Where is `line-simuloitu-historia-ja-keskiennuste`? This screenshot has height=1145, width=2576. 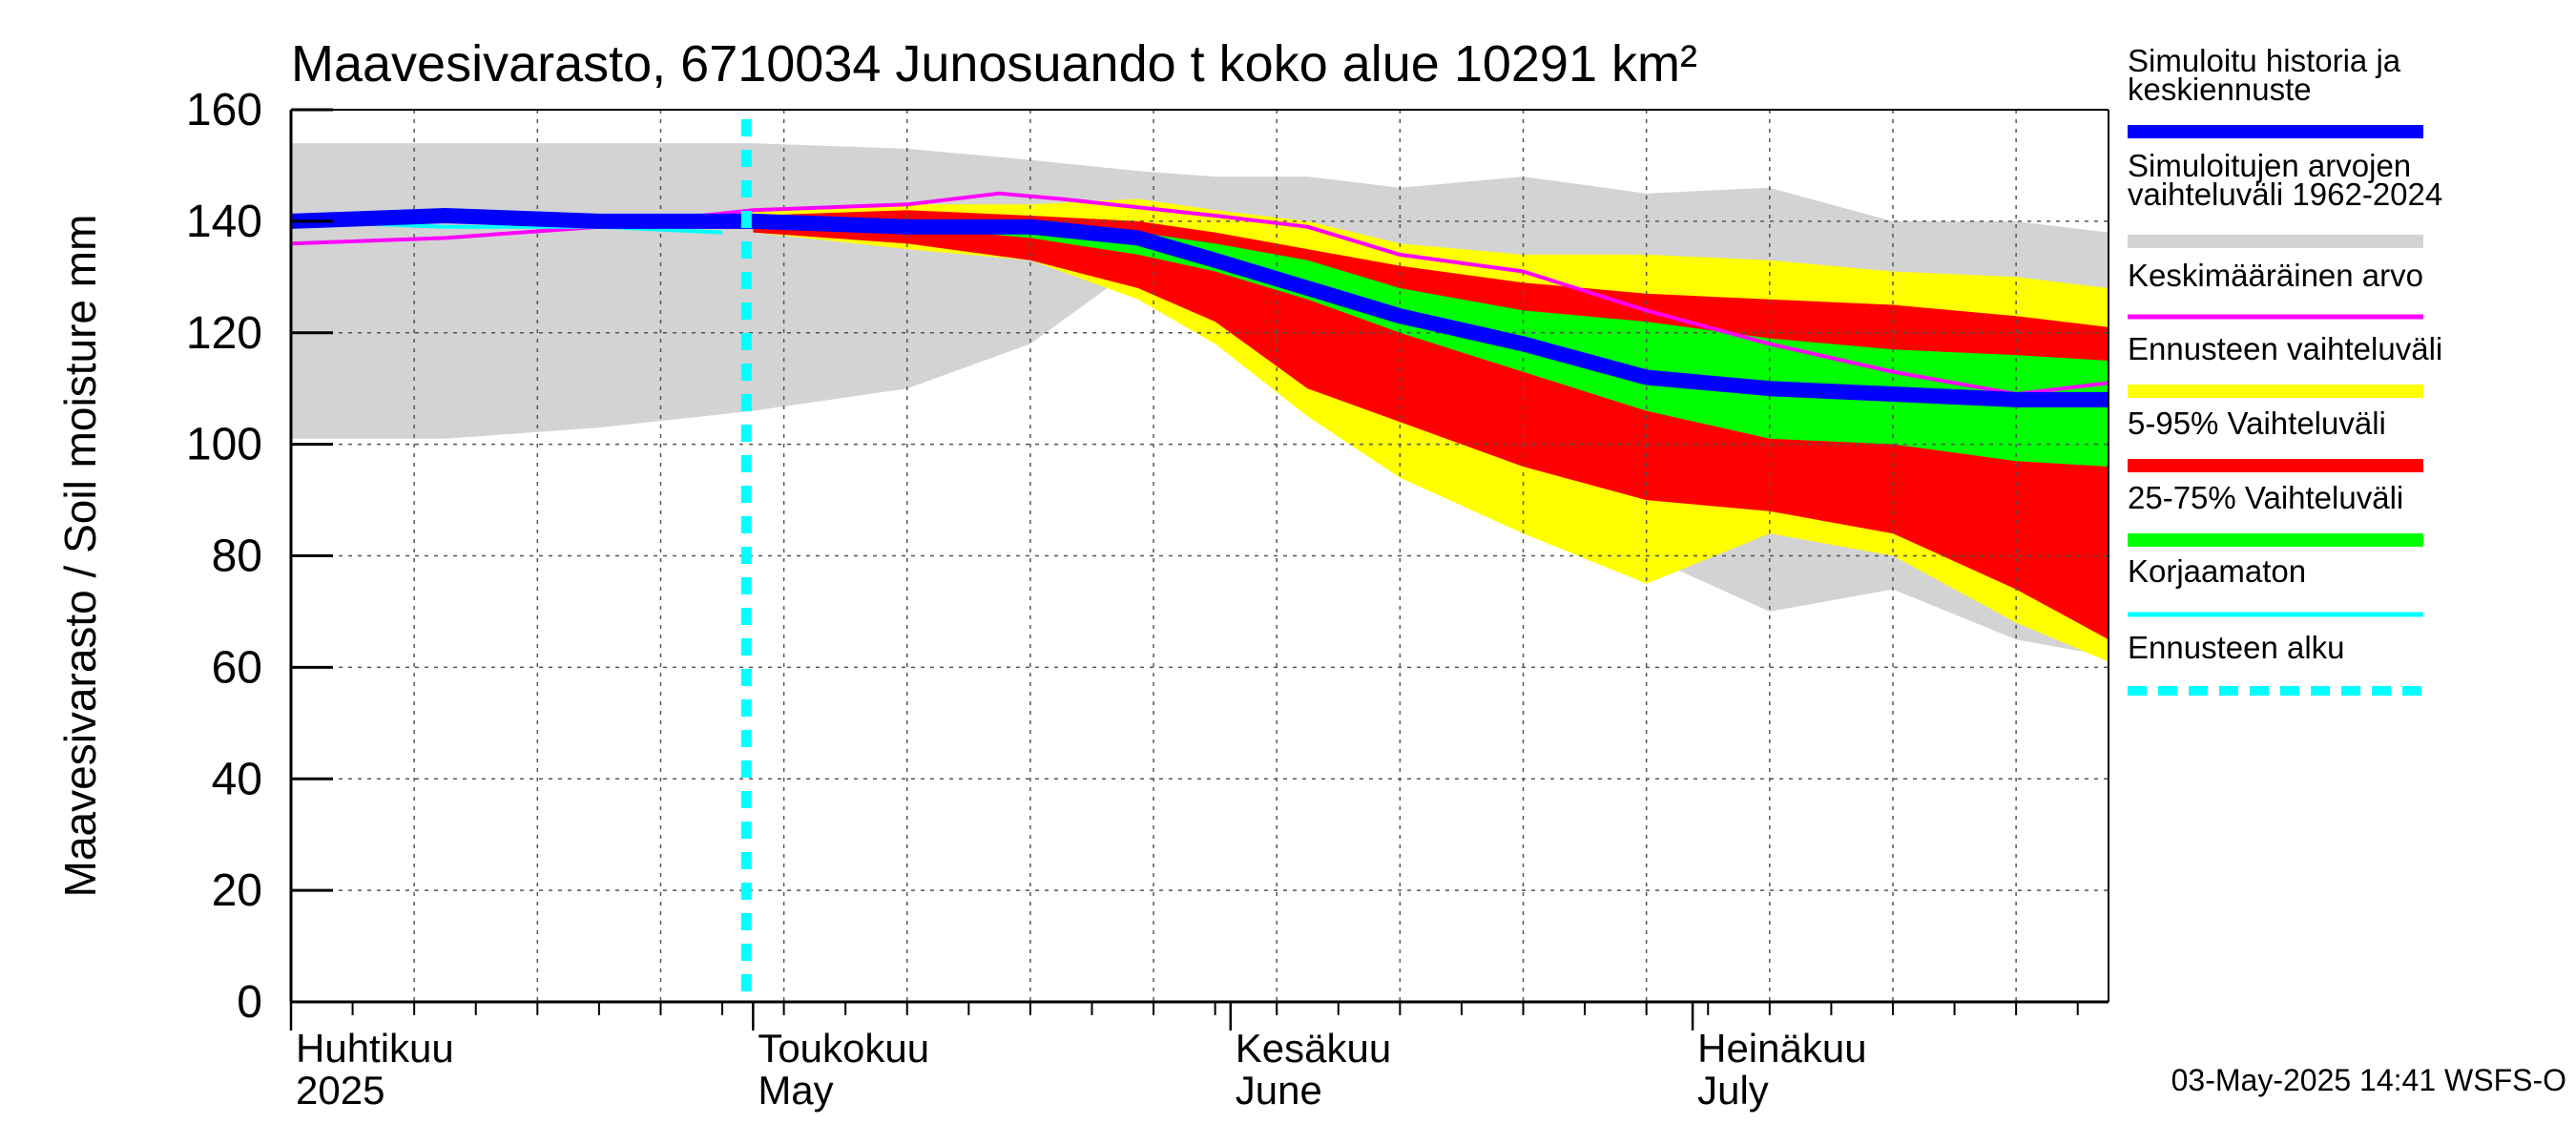
line-simuloitu-historia-ja-keskiennuste is located at coordinates (1199, 308).